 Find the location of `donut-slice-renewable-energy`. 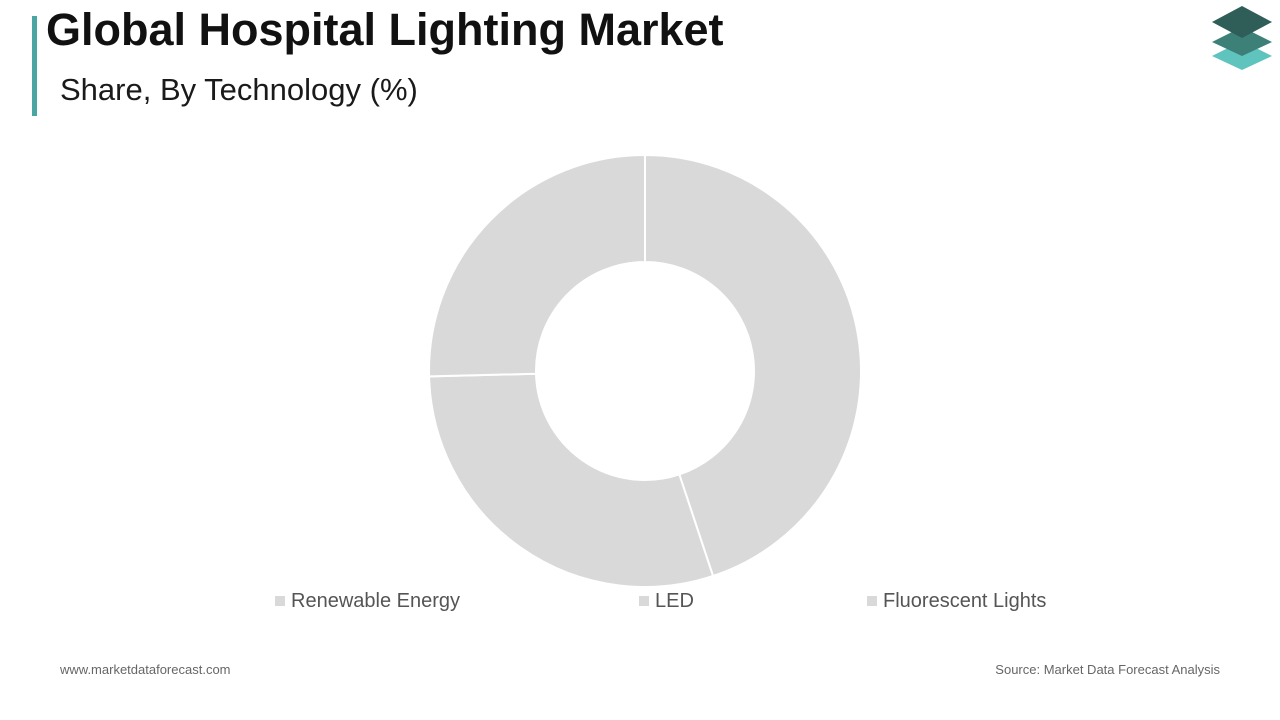

donut-slice-renewable-energy is located at coordinates (753, 365).